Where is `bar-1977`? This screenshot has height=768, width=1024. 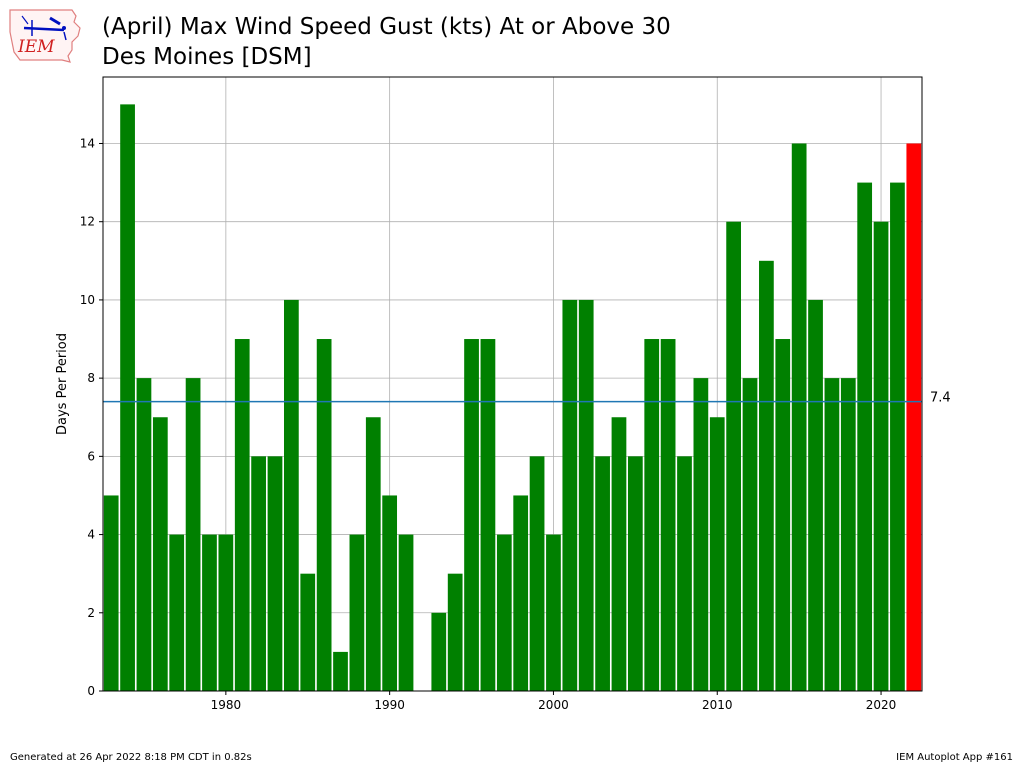
bar-1977 is located at coordinates (177, 612).